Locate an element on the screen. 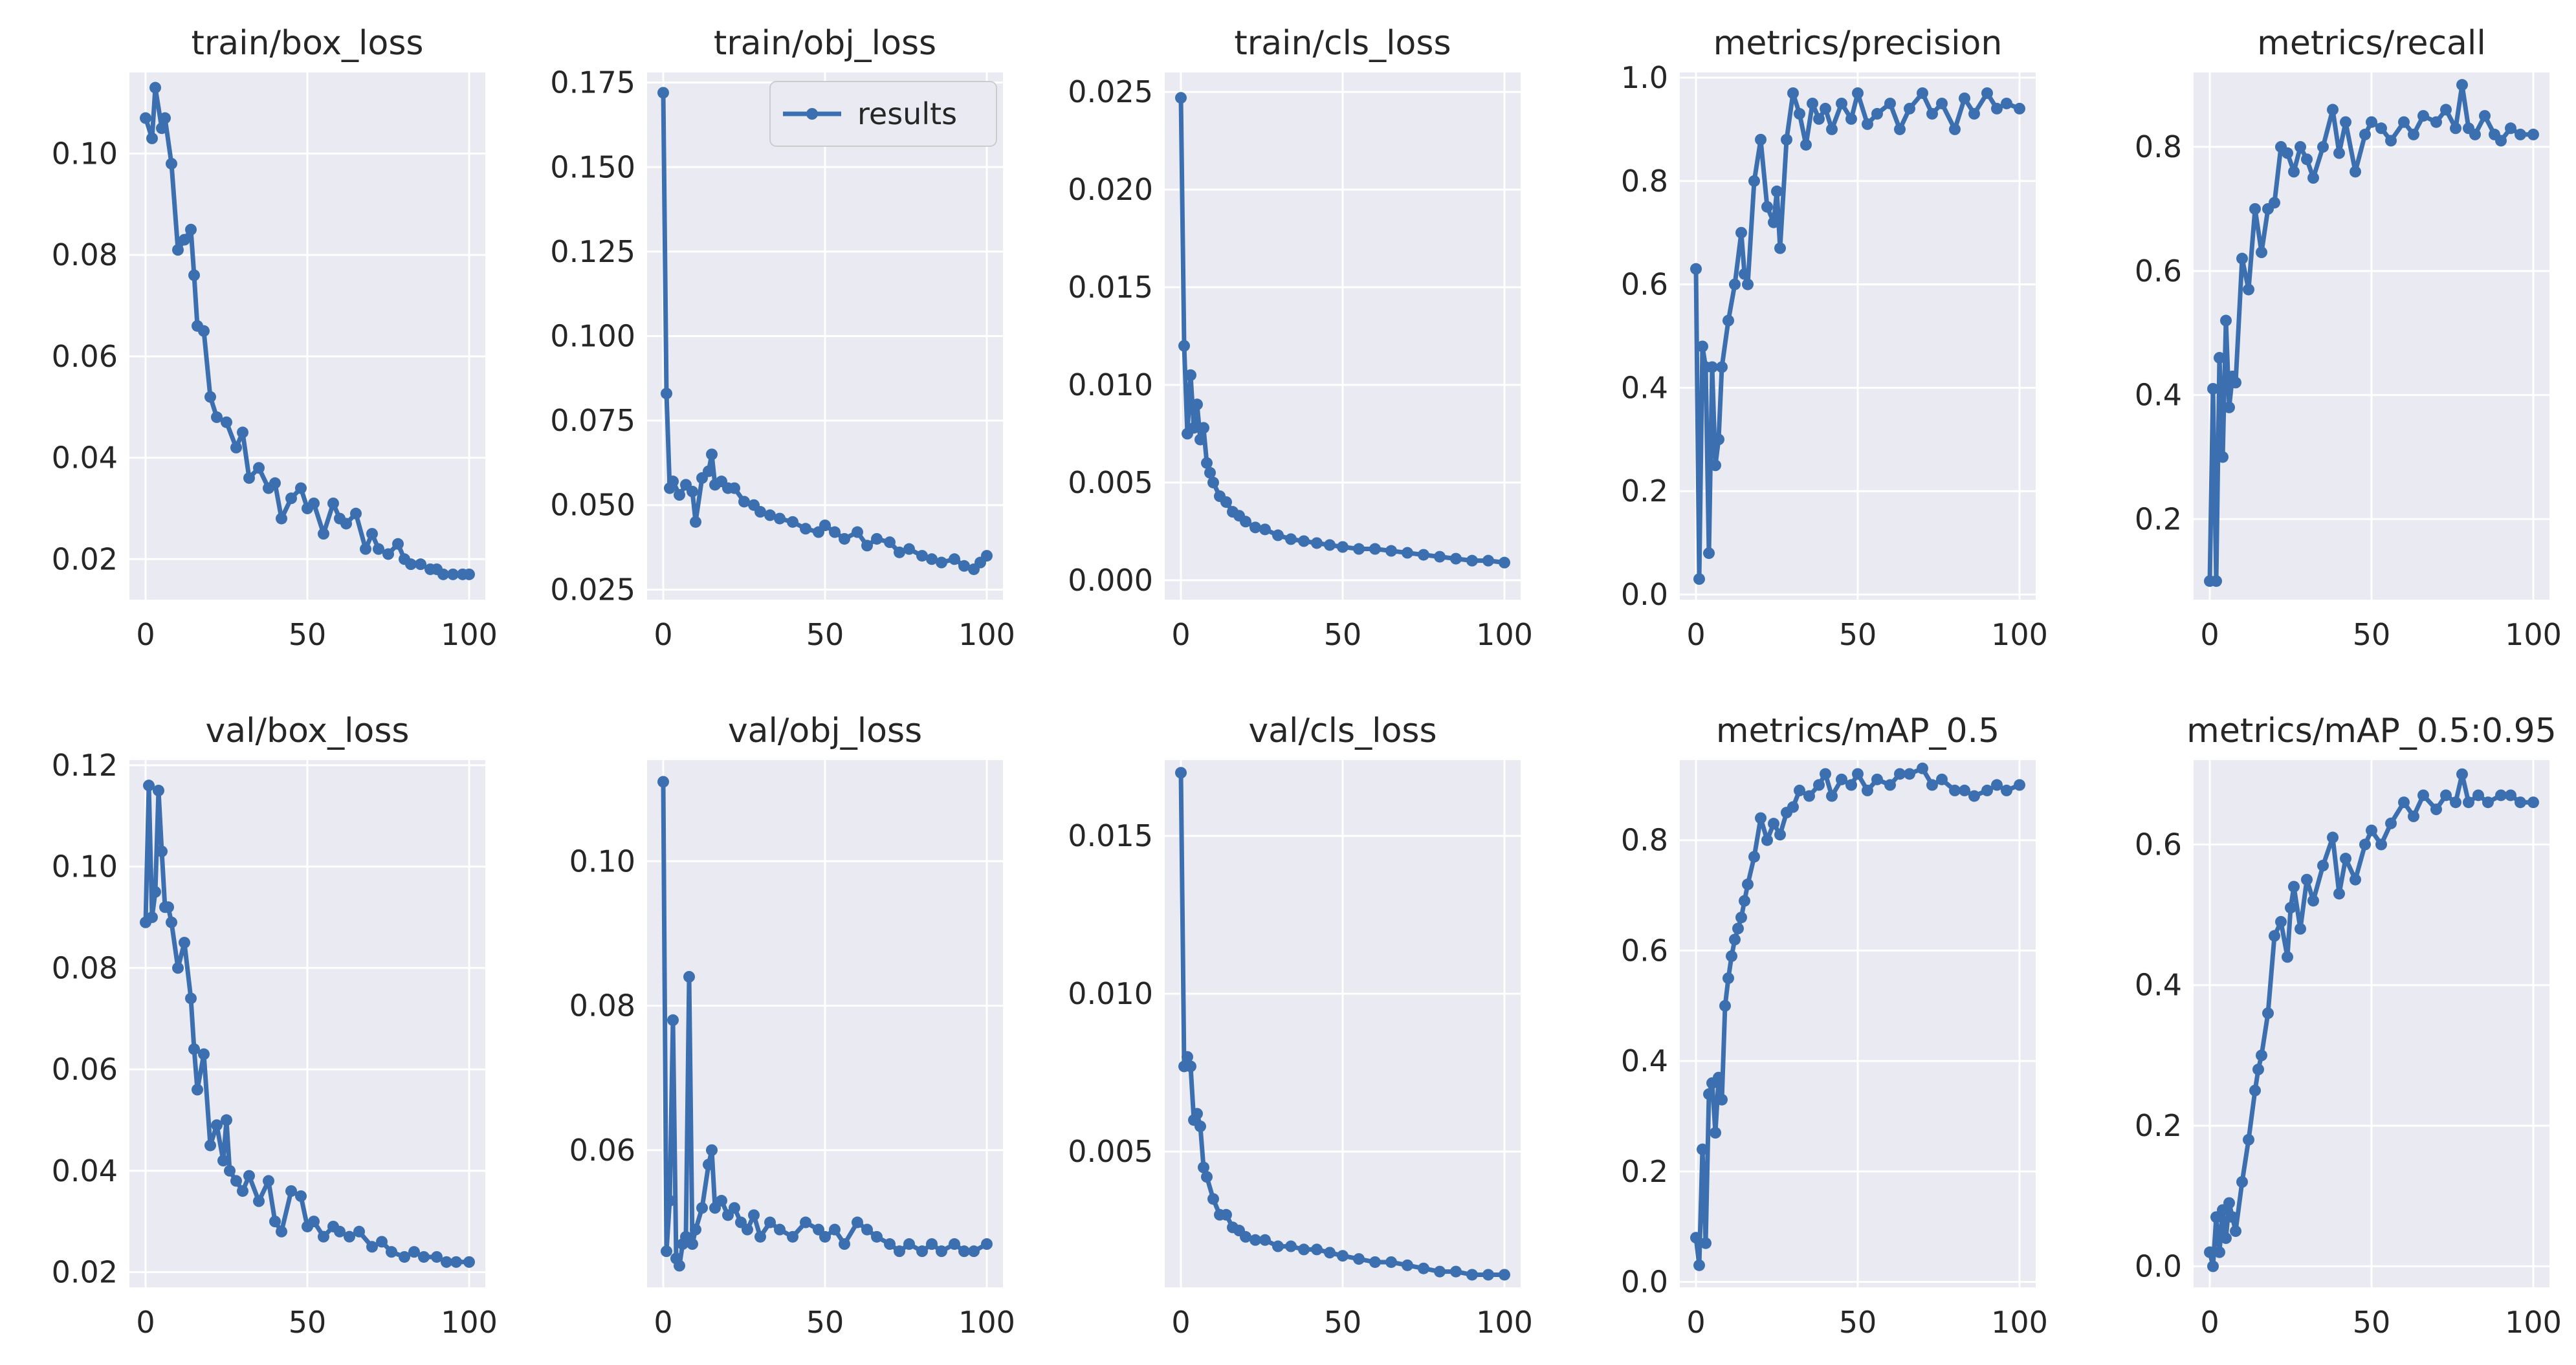 The width and height of the screenshot is (2576, 1365). y-tick-label: 0.8 is located at coordinates (2159, 146).